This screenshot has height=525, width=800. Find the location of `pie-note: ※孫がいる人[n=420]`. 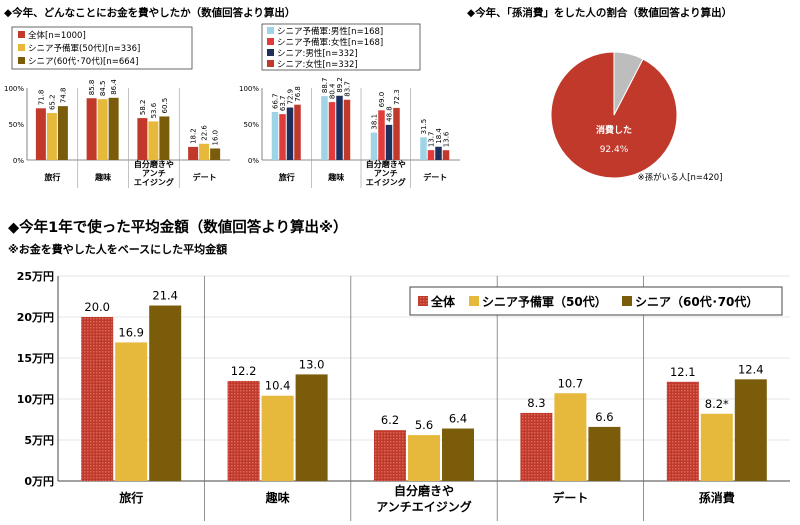

pie-note: ※孫がいる人[n=420] is located at coordinates (680, 177).